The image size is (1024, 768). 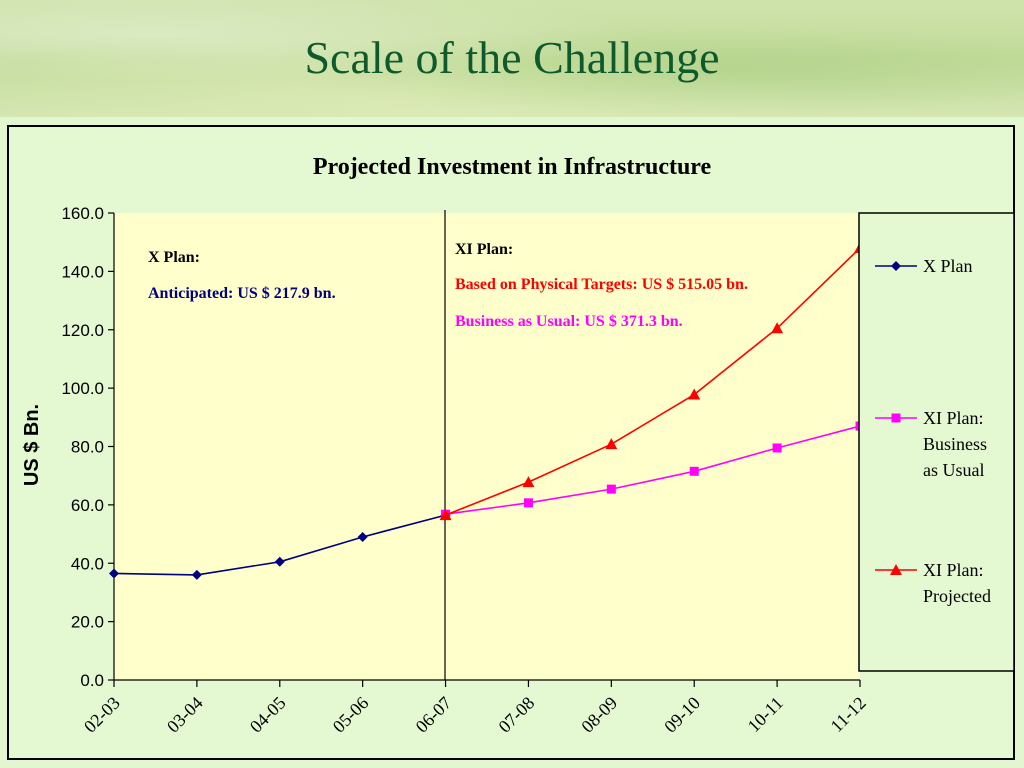 I want to click on y-tick-label: 160.0, so click(x=82, y=213).